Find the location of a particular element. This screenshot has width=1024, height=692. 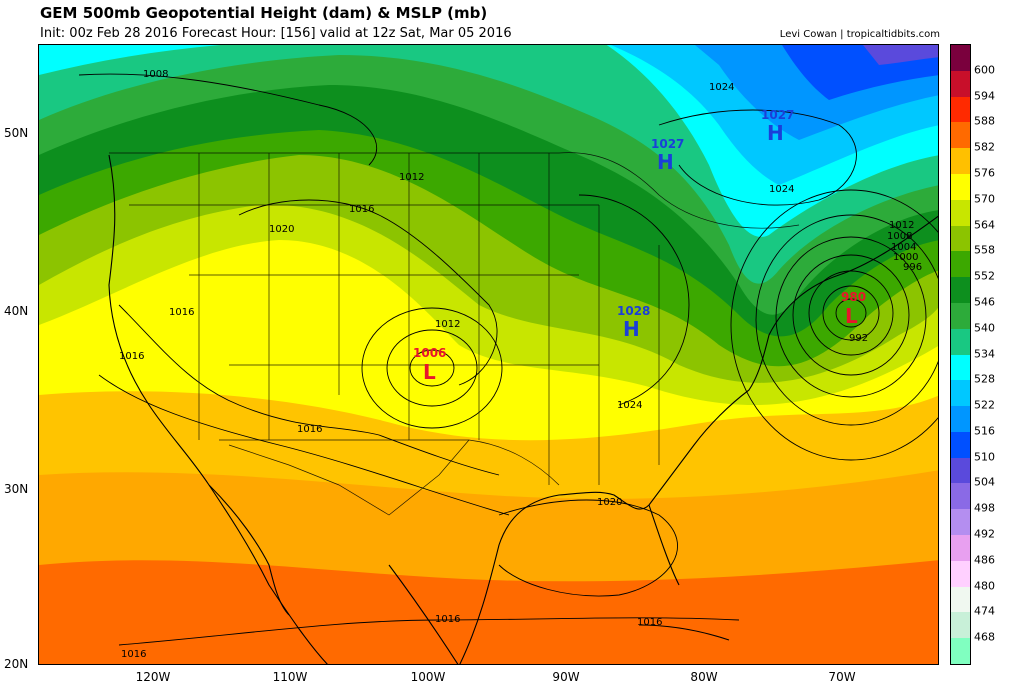

lat-label: 50N is located at coordinates (16, 133).